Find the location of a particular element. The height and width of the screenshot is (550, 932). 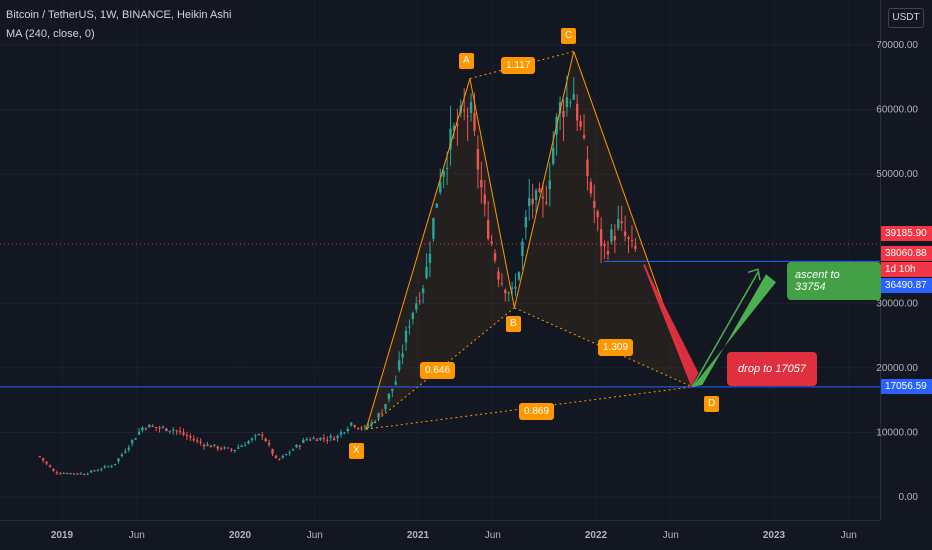

time-tick-label: 2023 is located at coordinates (774, 535).